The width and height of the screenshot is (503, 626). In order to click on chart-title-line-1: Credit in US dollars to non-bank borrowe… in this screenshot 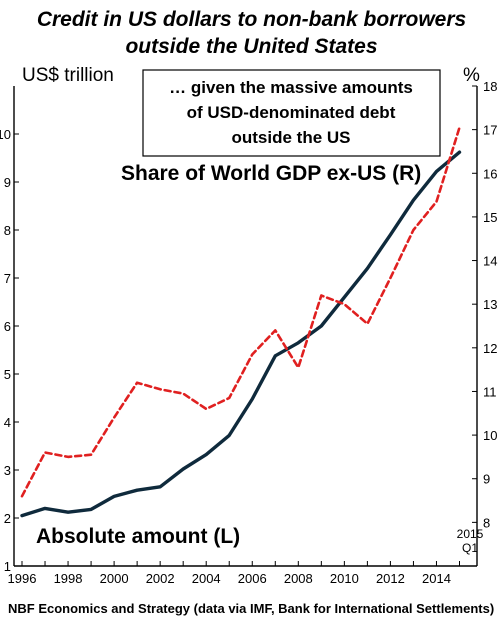, I will do `click(251, 19)`.